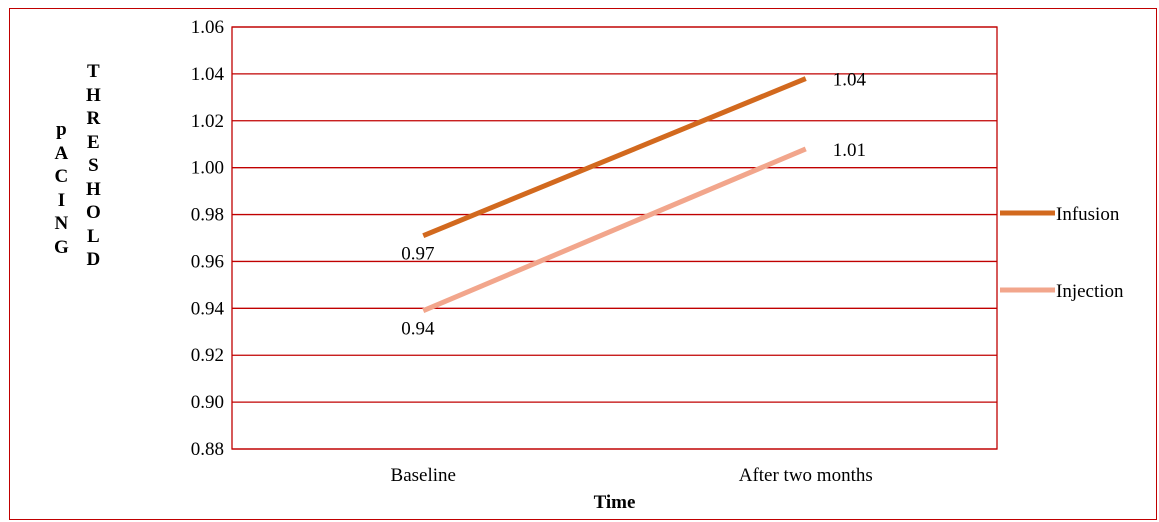  I want to click on y-tick-label-1: 0.90, so click(207, 402).